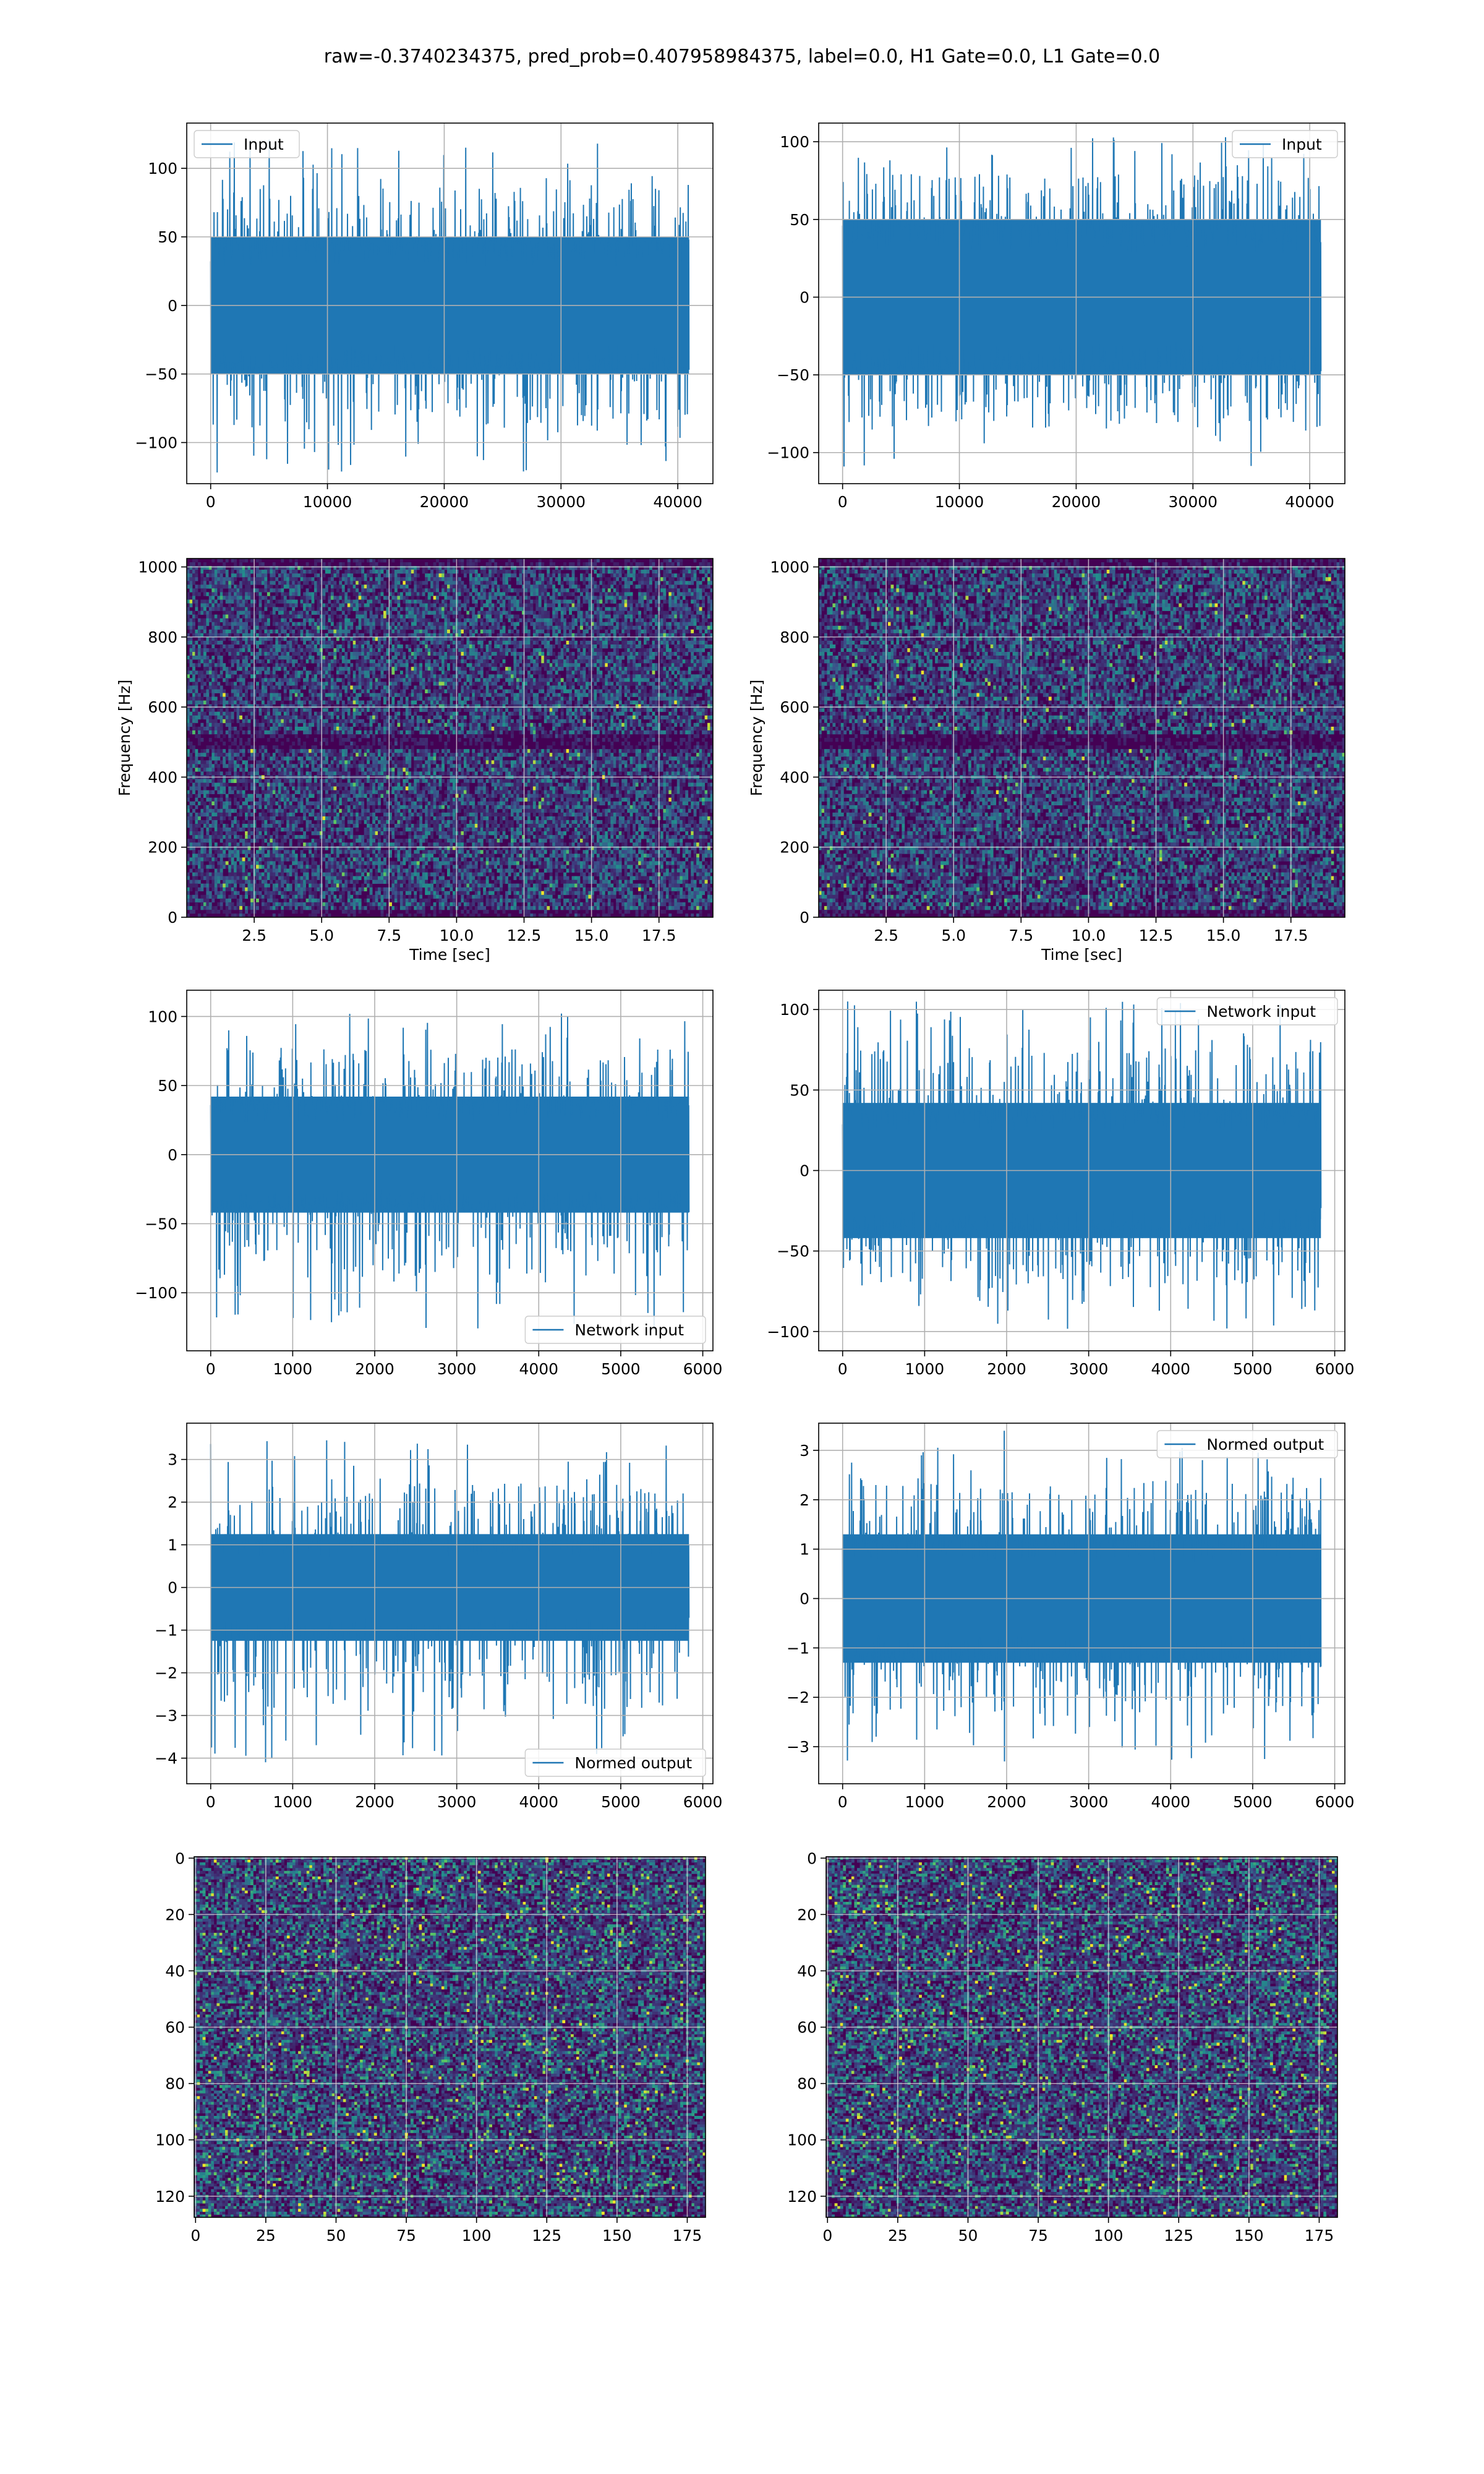 This screenshot has height=2474, width=1484. What do you see at coordinates (211, 1802) in the screenshot?
I see `normed-left-xtick-label: 0` at bounding box center [211, 1802].